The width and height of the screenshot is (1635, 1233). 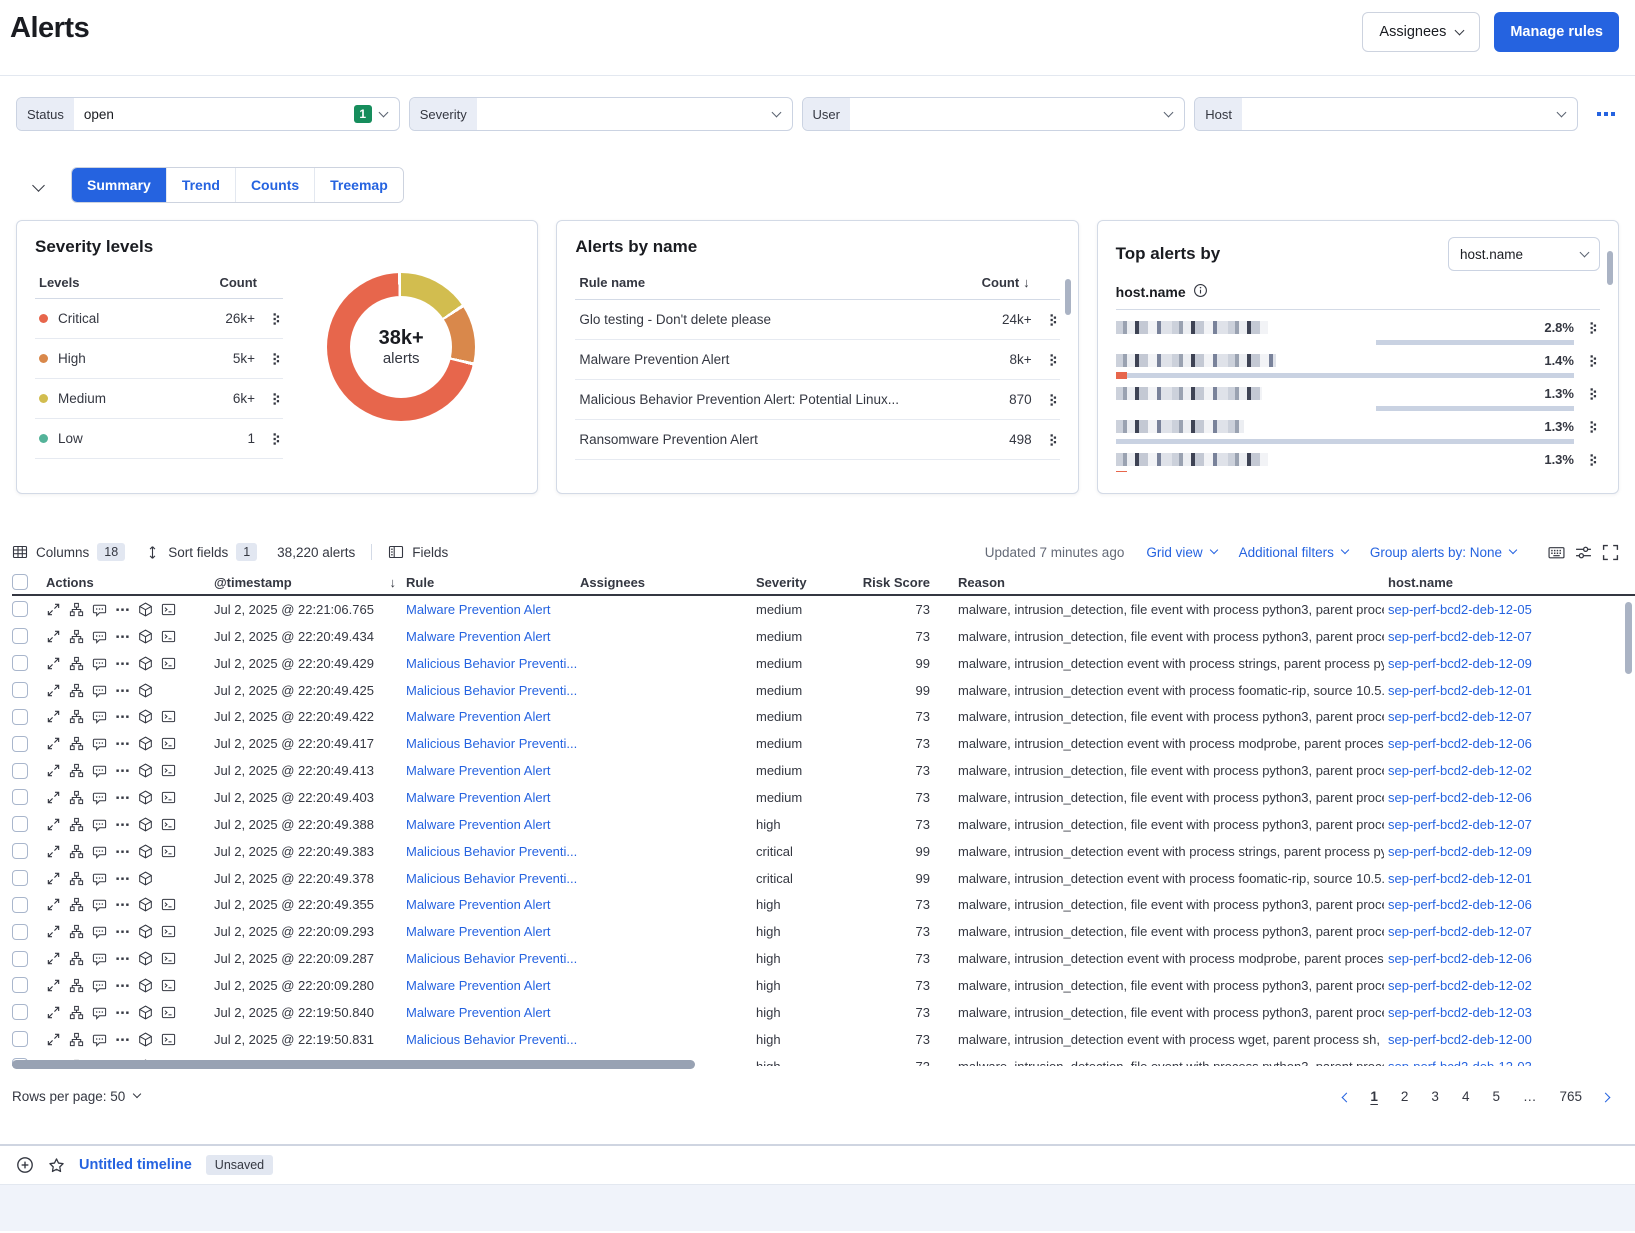 I want to click on timeline-icon, so click(x=25, y=1165).